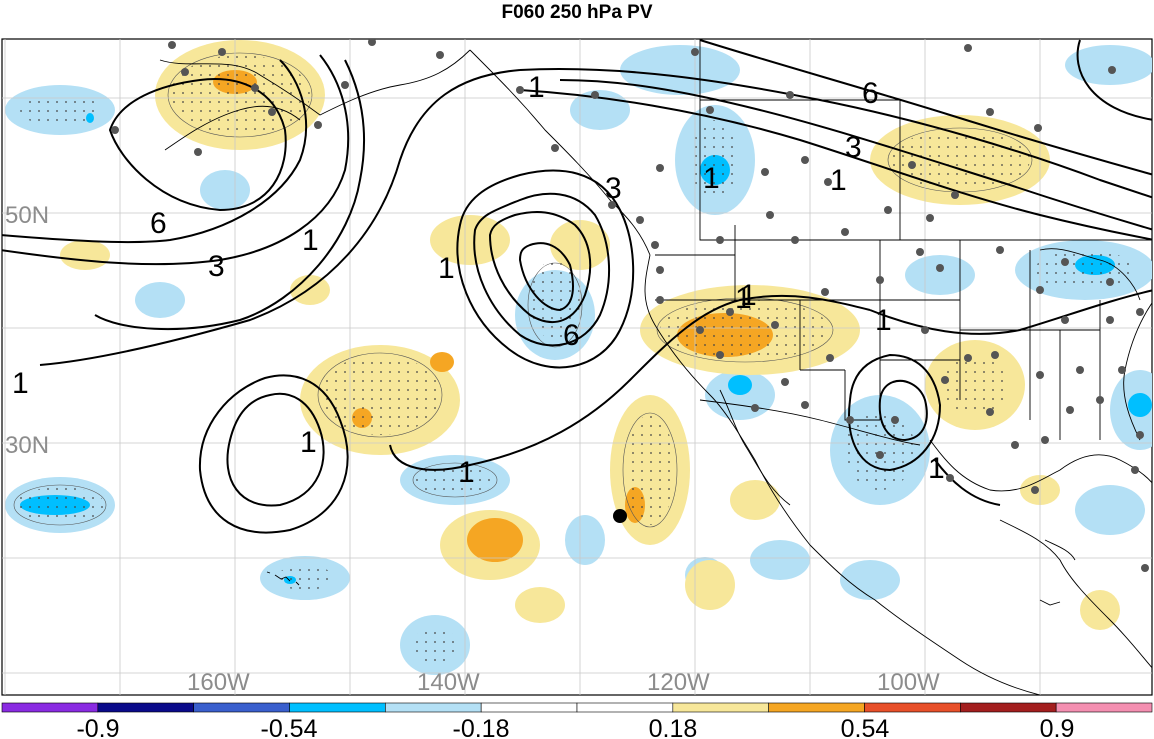 Image resolution: width=1154 pixels, height=739 pixels. Describe the element at coordinates (1057, 727) in the screenshot. I see `colorbar-label: 0.9` at that location.